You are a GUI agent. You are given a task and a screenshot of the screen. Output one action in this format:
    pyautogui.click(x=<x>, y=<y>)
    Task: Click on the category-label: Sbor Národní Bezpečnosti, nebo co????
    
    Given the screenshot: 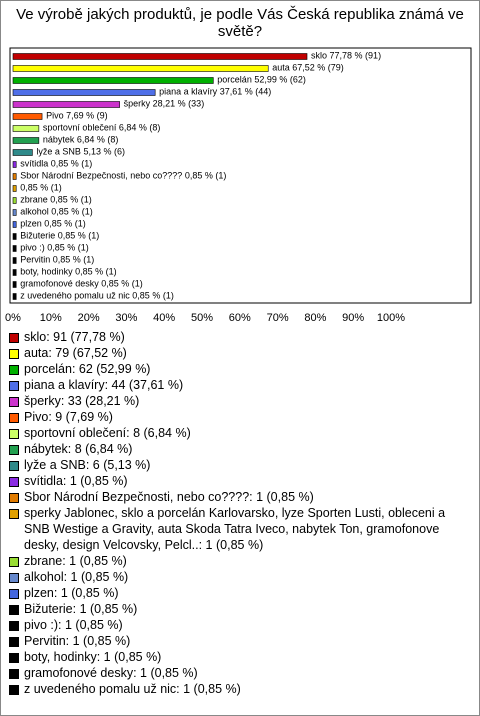 What is the action you would take?
    pyautogui.click(x=101, y=176)
    